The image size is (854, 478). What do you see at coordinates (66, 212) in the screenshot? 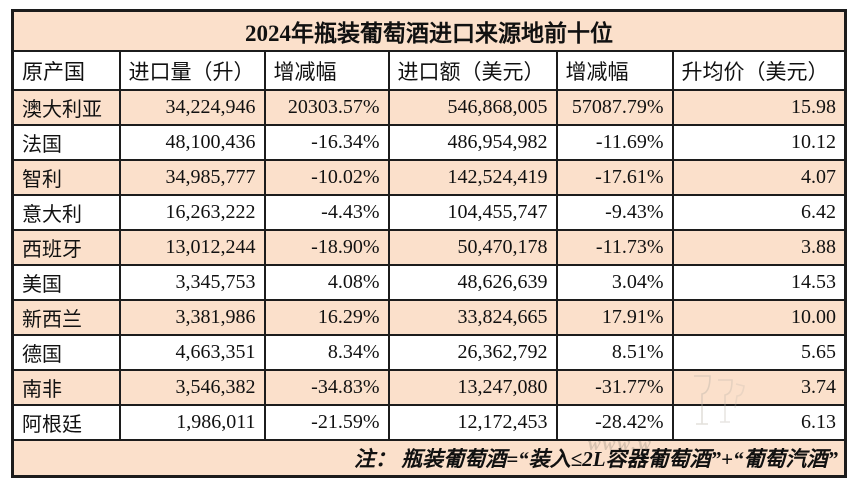
I see `country-cell: 意大利` at bounding box center [66, 212].